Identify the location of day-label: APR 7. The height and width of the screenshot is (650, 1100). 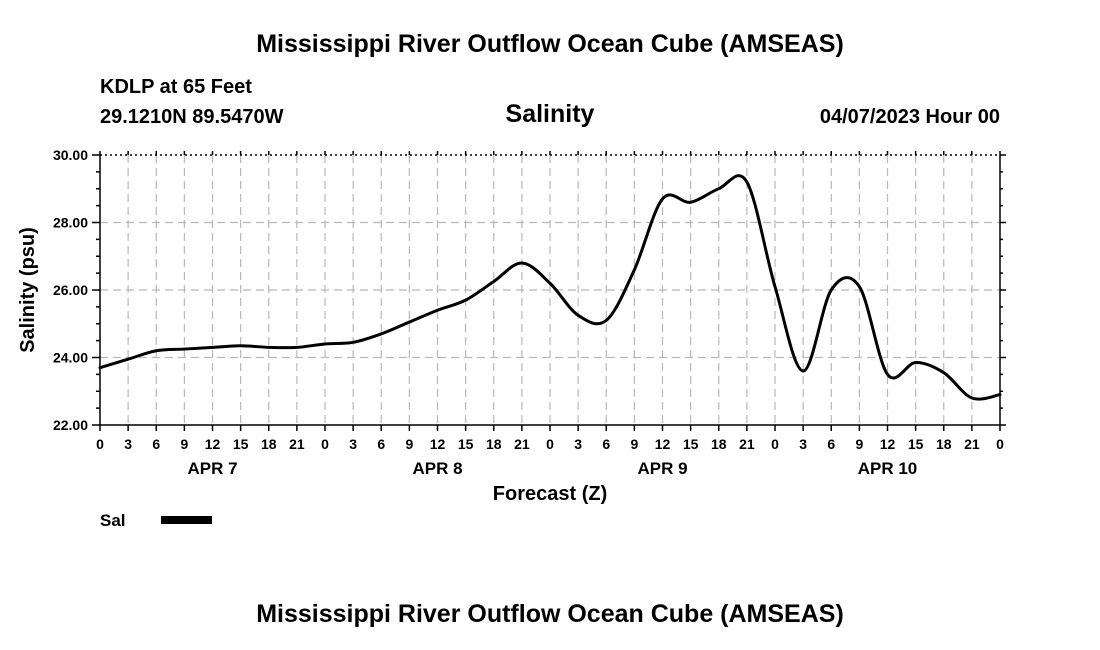
(212, 468).